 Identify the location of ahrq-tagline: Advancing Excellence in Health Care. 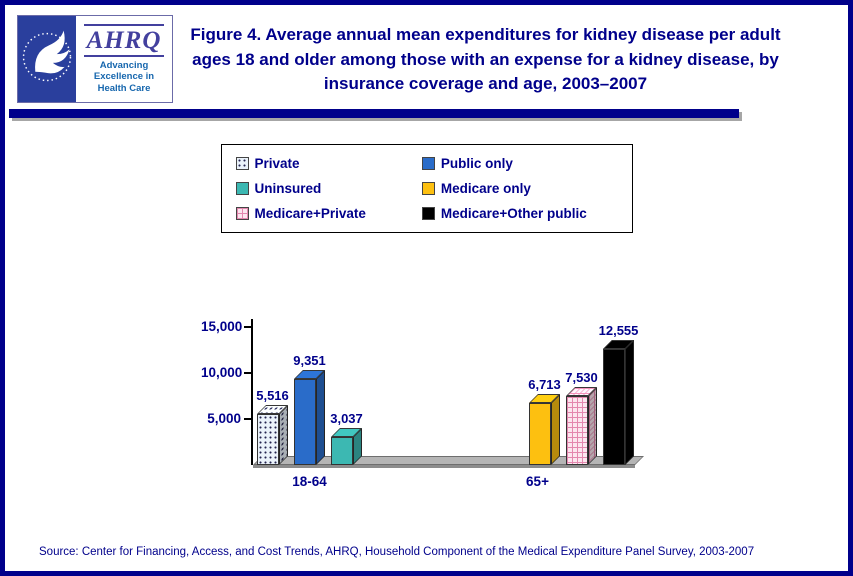
(124, 77).